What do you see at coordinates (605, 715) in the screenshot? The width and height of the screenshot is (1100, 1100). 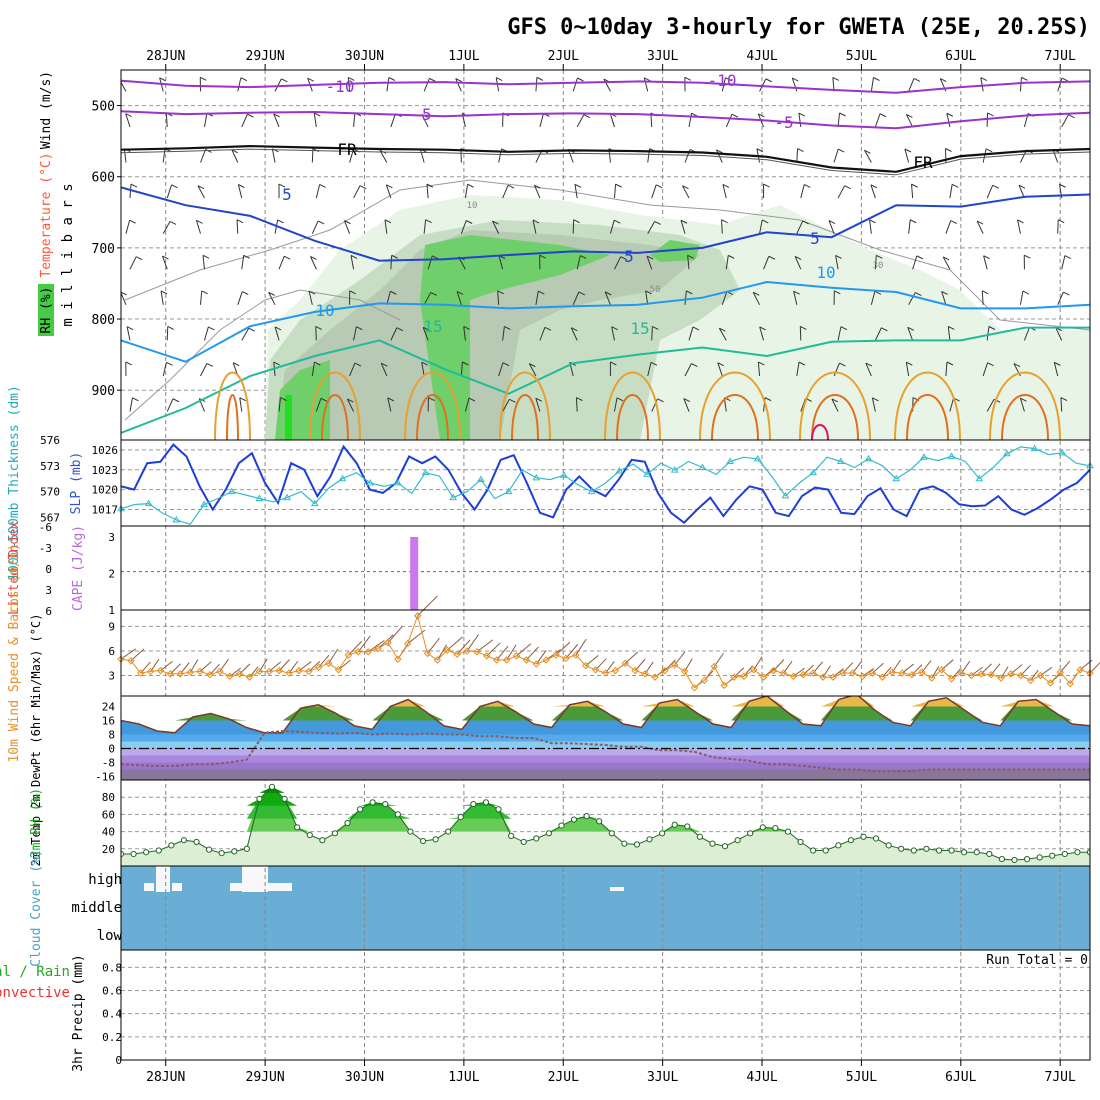 I see `temperature-line` at bounding box center [605, 715].